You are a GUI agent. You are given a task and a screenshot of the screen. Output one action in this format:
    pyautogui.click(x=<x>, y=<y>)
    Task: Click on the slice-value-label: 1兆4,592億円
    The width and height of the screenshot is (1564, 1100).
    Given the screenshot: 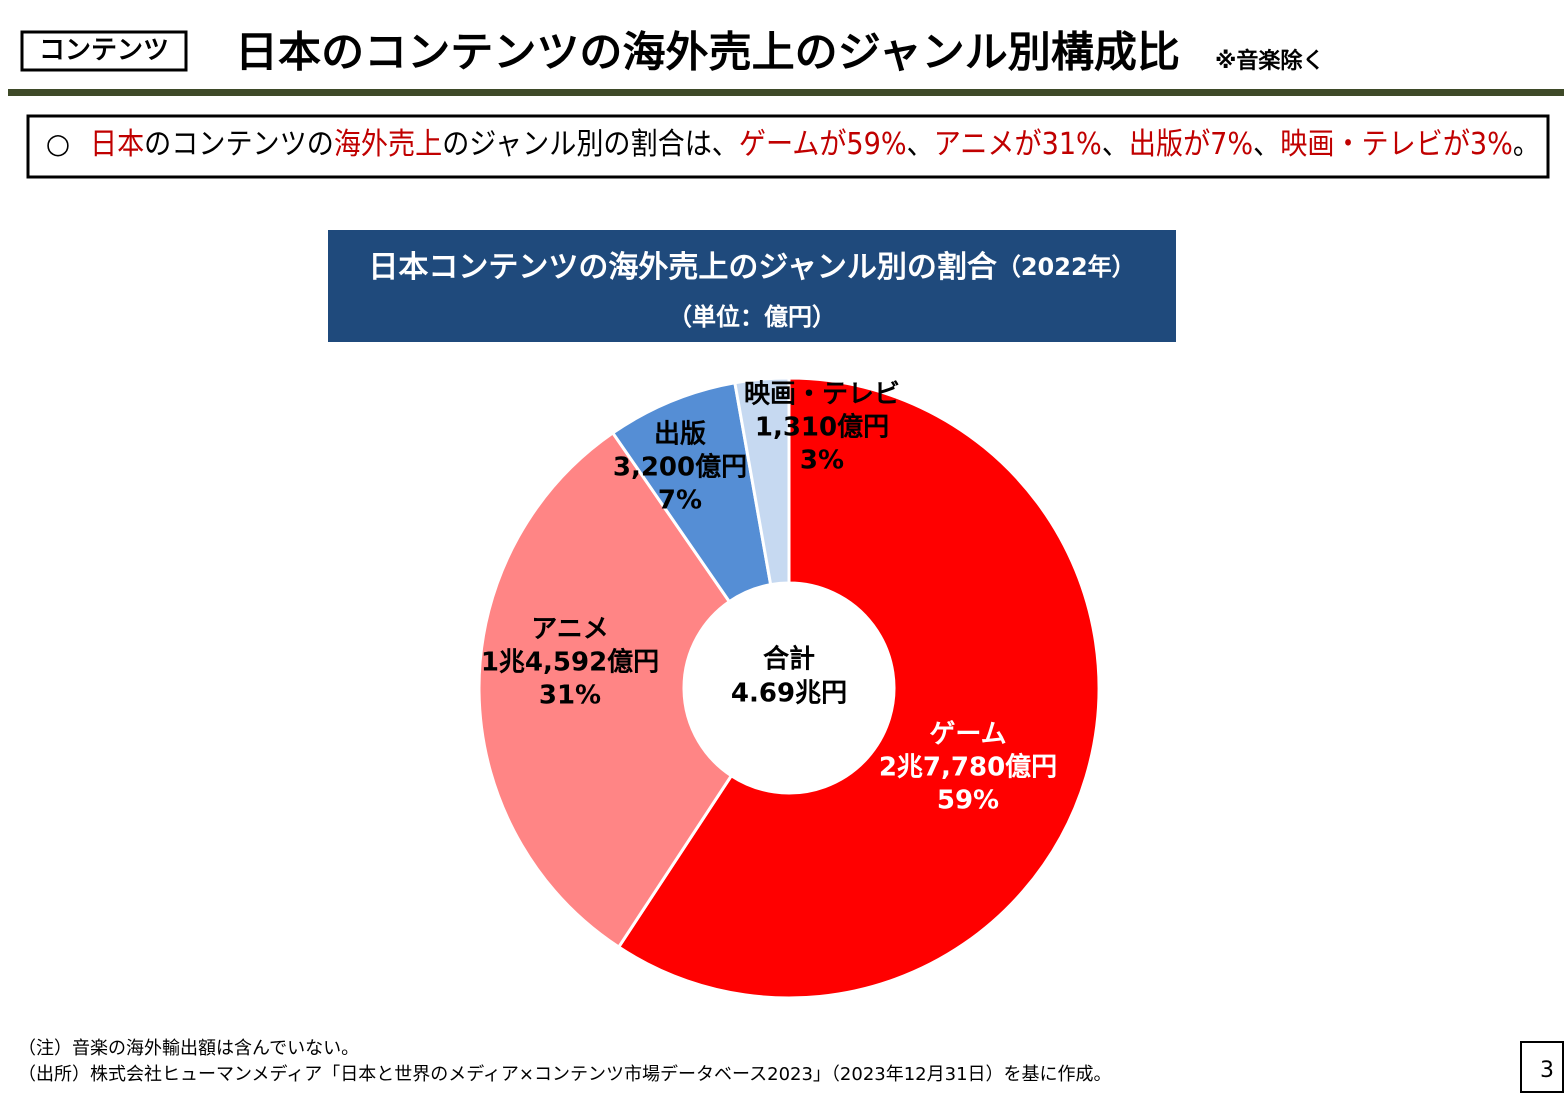 What is the action you would take?
    pyautogui.click(x=570, y=663)
    